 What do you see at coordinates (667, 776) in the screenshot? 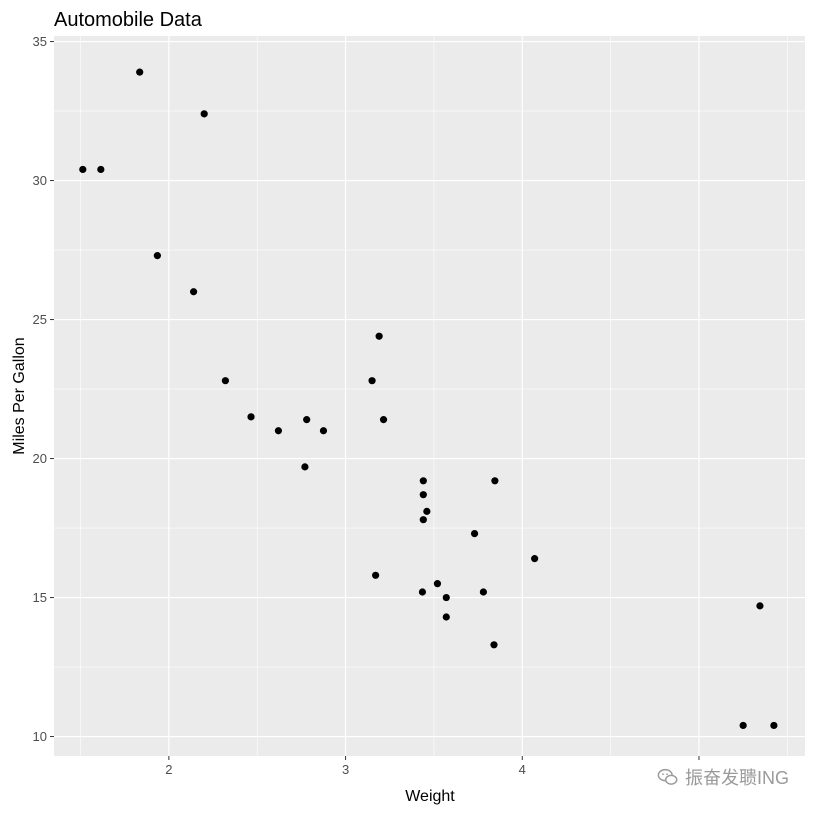
I see `wechat-icon` at bounding box center [667, 776].